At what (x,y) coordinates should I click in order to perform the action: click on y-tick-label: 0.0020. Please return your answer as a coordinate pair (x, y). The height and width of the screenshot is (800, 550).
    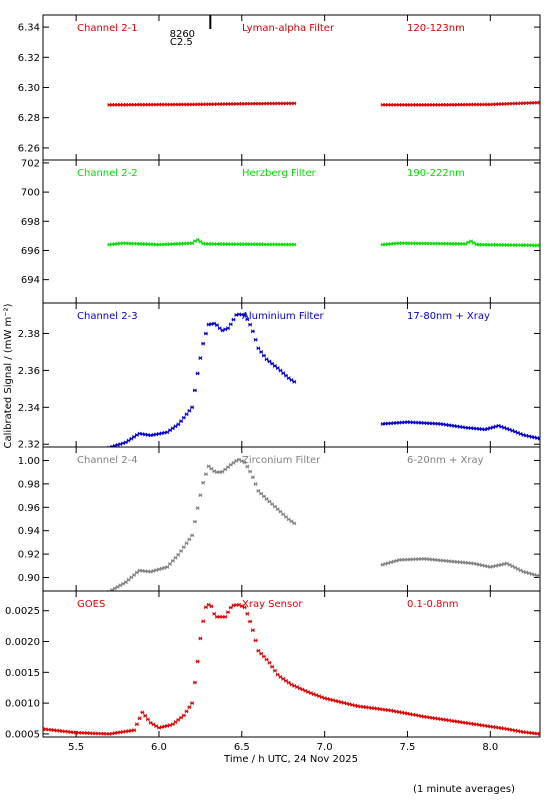
    Looking at the image, I should click on (22, 642).